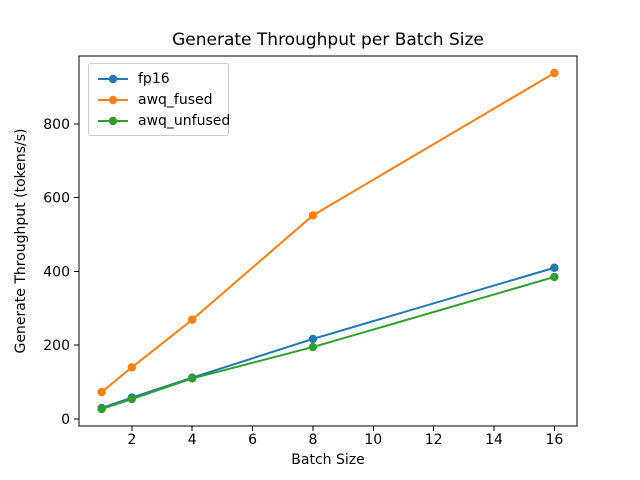 This screenshot has width=640, height=480. Describe the element at coordinates (56, 125) in the screenshot. I see `y-tick-label: 800` at that location.